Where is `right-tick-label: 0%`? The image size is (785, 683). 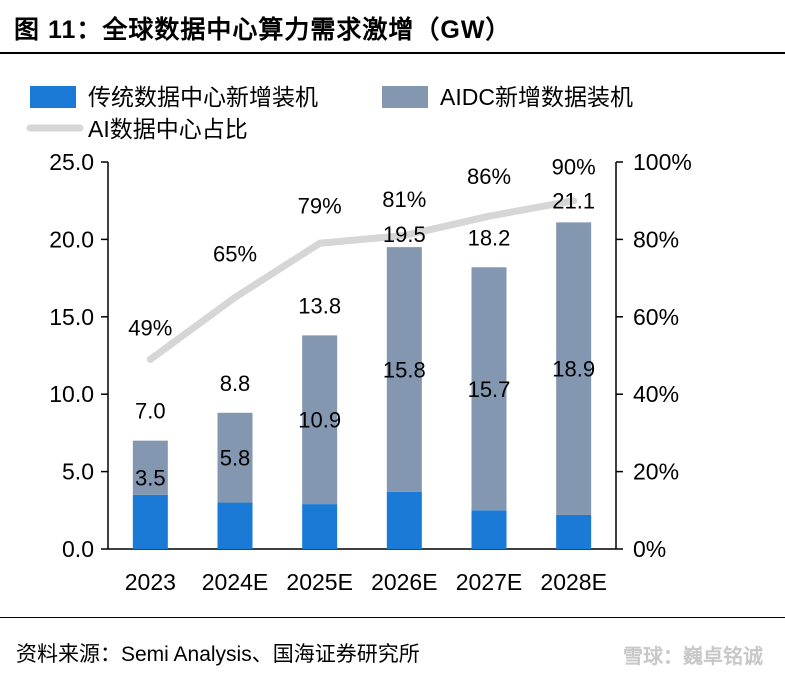
right-tick-label: 0% is located at coordinates (649, 549).